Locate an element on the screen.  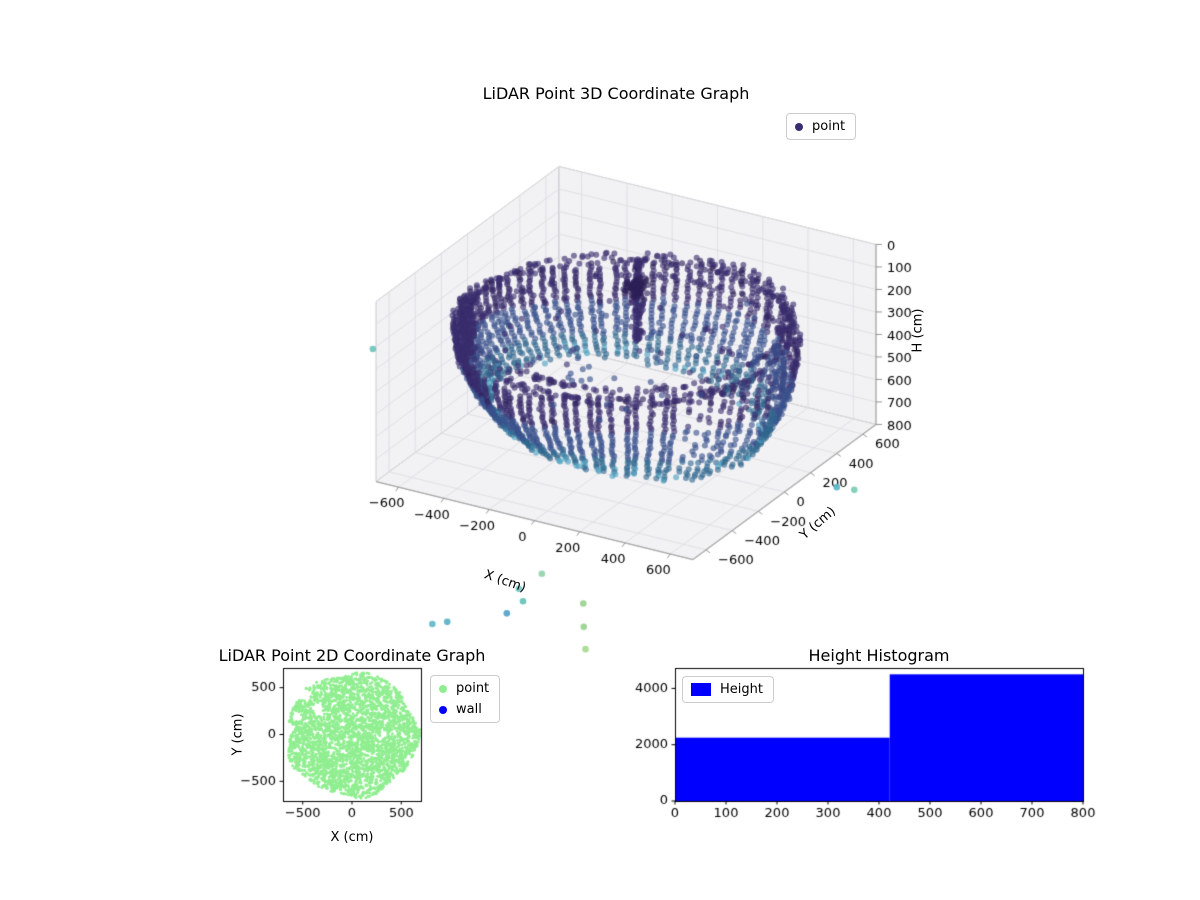
plot3d-legend: point is located at coordinates (821, 126).